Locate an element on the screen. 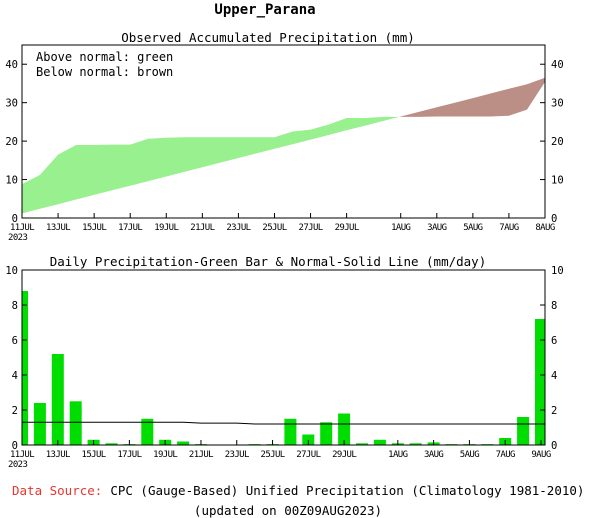  y-tick-label-left: 6 is located at coordinates (15, 341).